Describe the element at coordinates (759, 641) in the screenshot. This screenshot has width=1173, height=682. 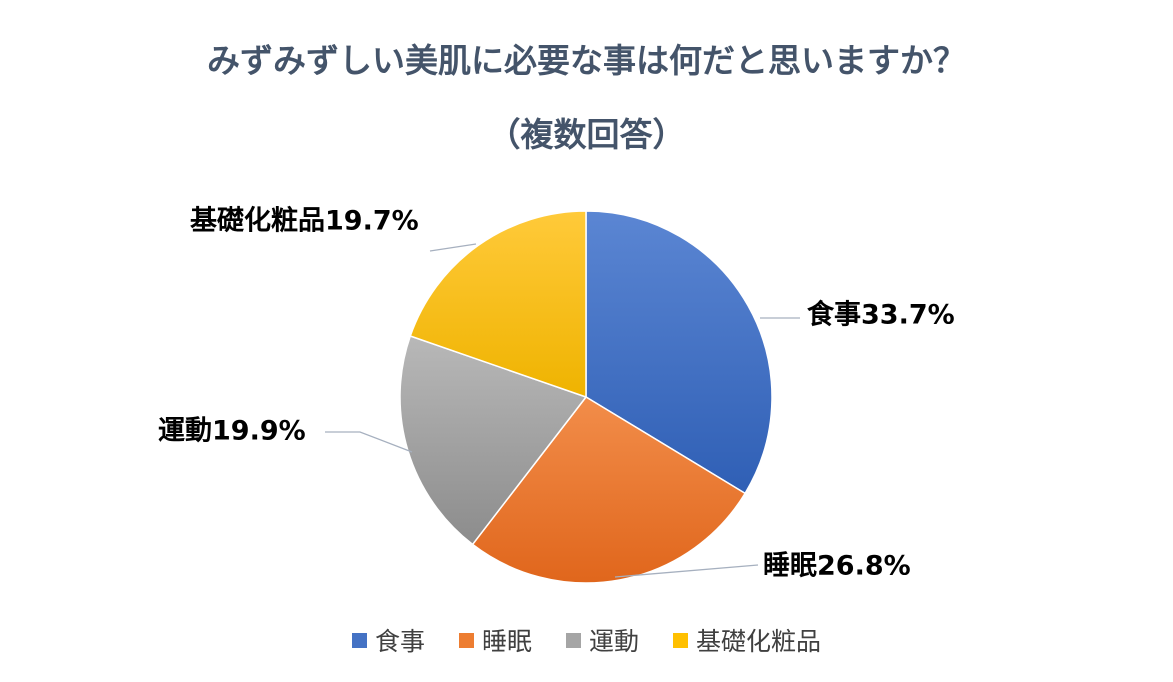
I see `legend-label: 基礎化粧品` at that location.